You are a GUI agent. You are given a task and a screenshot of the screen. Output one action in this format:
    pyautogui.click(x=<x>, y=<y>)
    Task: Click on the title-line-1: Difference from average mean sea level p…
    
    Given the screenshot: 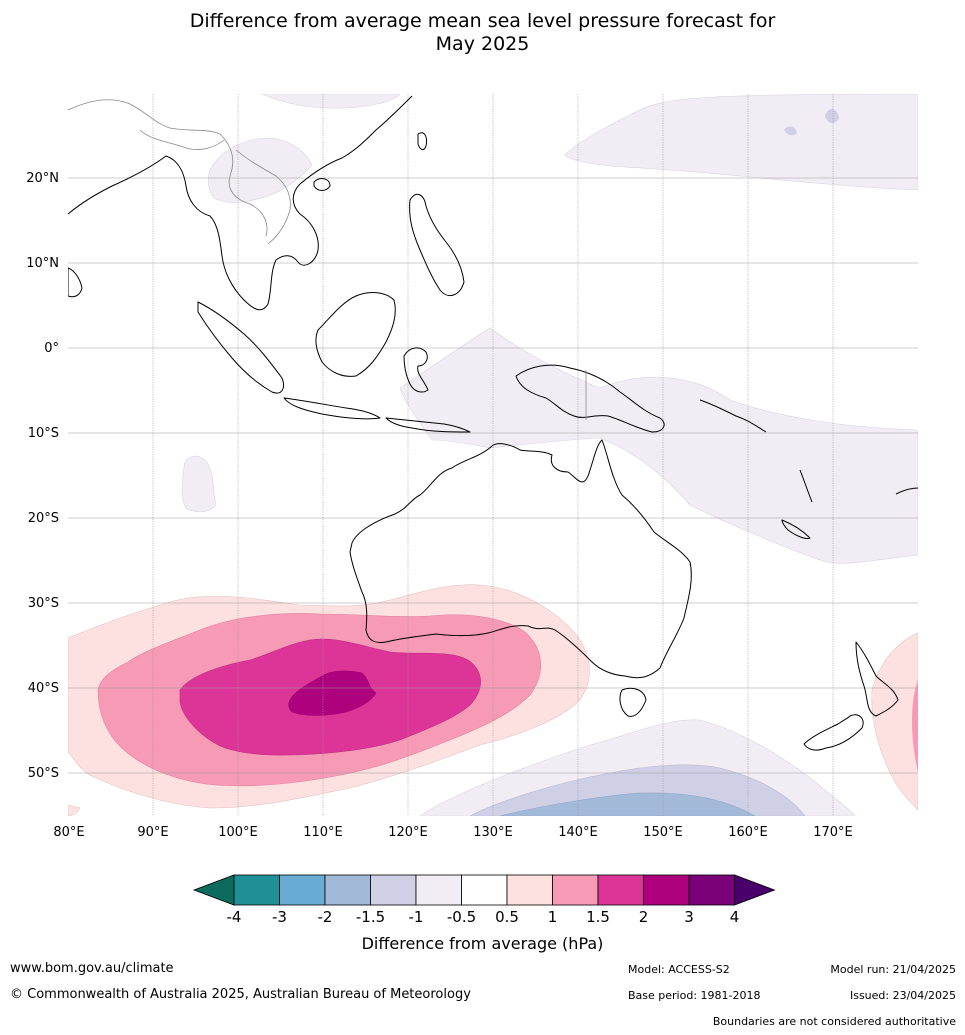 What is the action you would take?
    pyautogui.click(x=482, y=21)
    